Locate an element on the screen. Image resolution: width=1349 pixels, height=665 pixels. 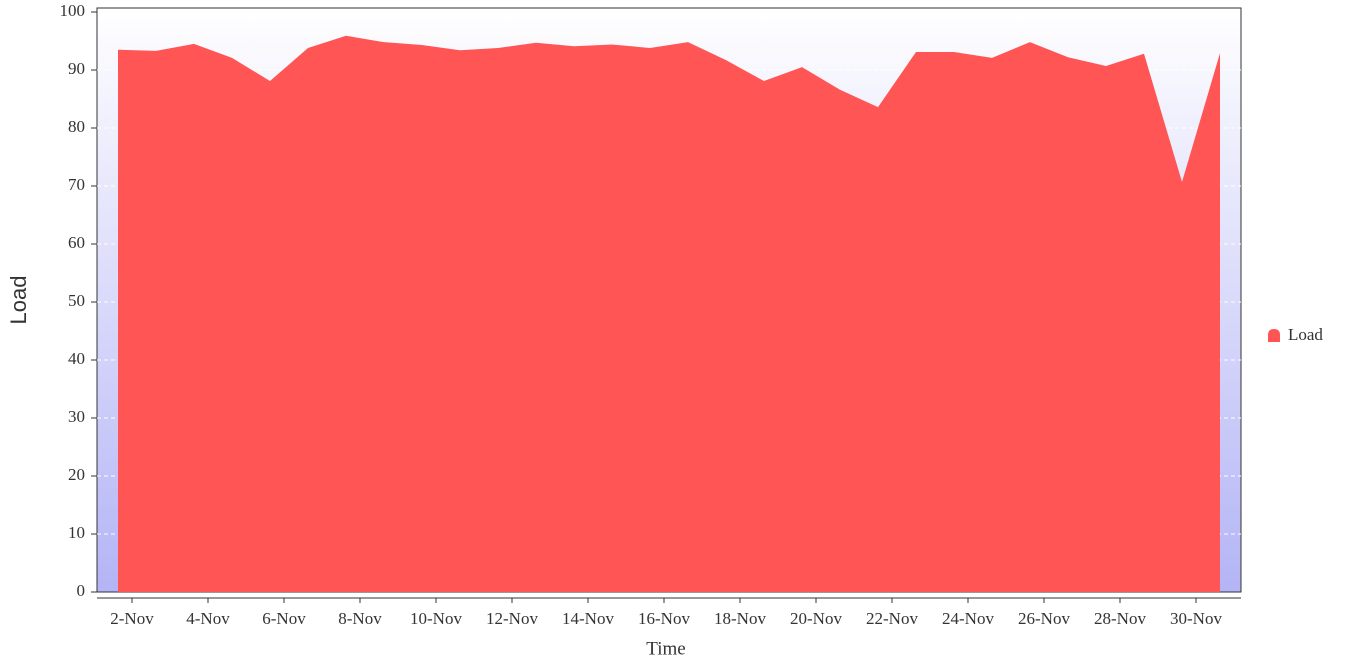
legend-label: Load is located at coordinates (1305, 334).